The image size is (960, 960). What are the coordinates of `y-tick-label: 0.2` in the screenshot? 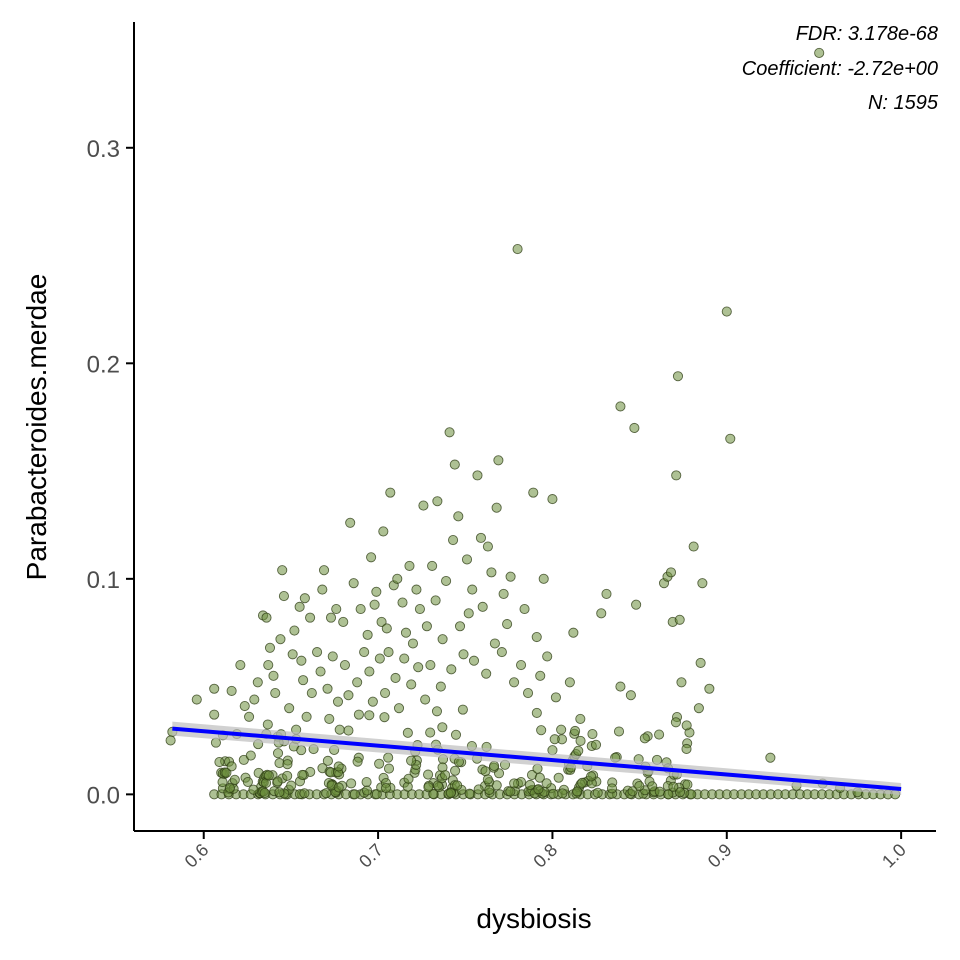 It's located at (103, 364).